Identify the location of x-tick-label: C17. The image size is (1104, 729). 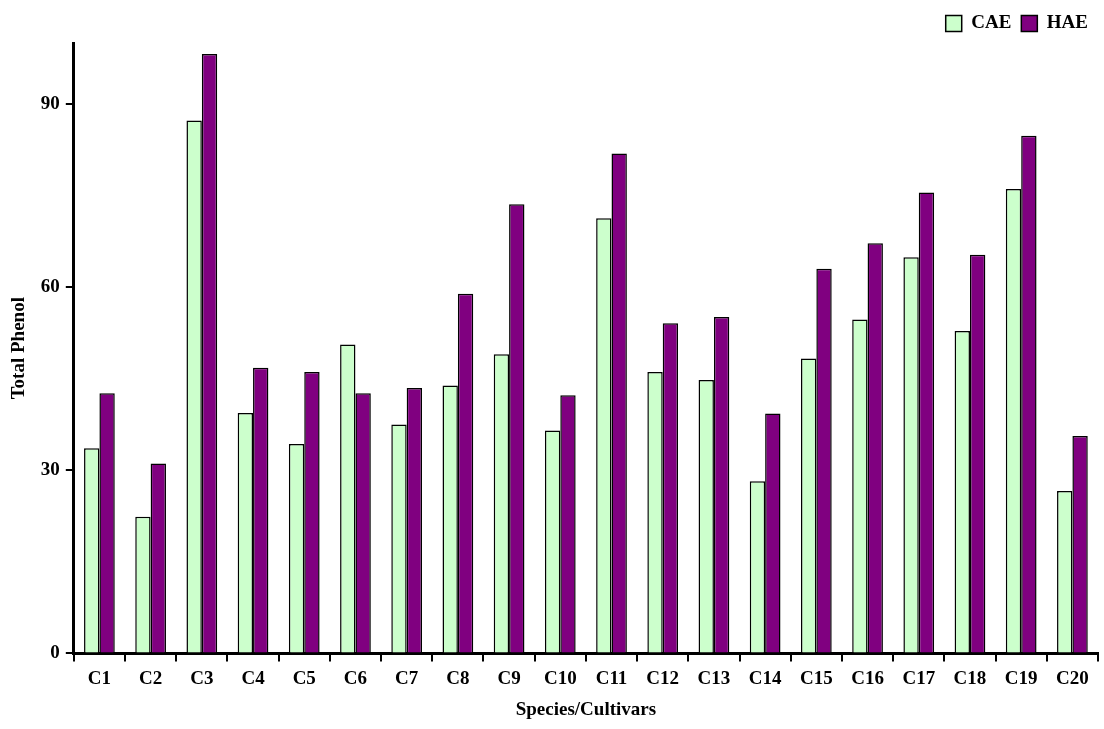
(919, 677).